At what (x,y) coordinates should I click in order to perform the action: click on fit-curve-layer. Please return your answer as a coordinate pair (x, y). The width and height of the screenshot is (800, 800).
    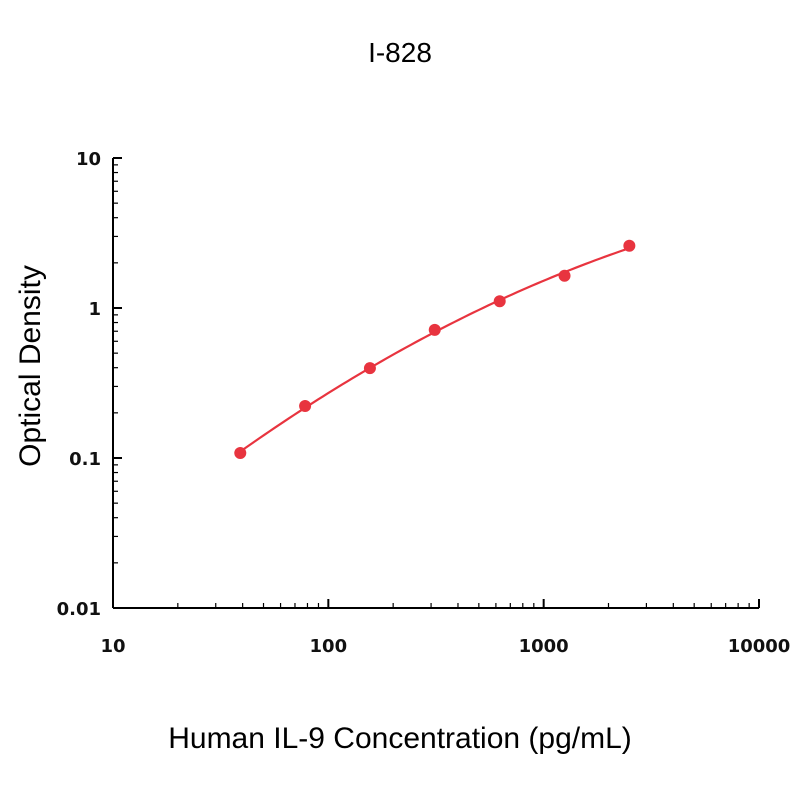
    Looking at the image, I should click on (434, 350).